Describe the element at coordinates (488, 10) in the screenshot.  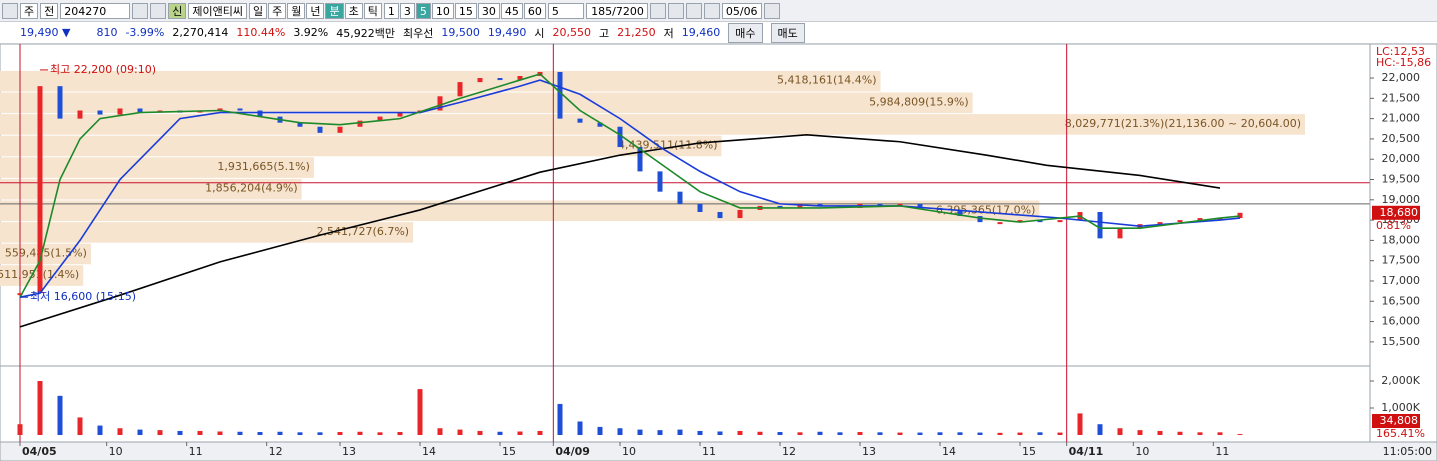
I see `interval-button: 30` at that location.